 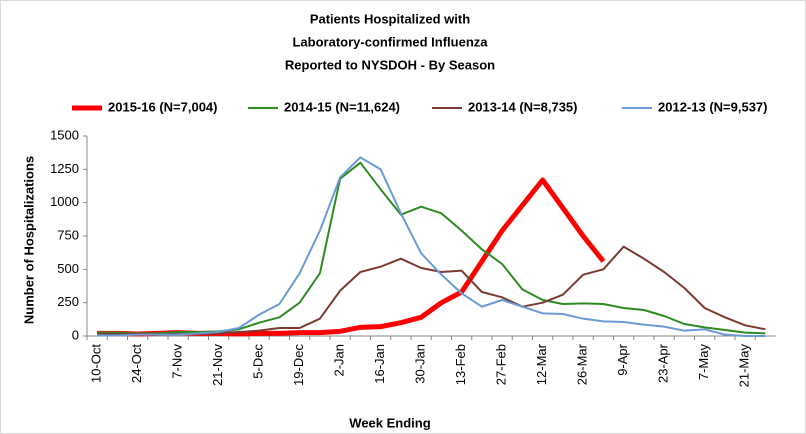 I want to click on x-tick-label: 12-Mar, so click(x=541, y=364).